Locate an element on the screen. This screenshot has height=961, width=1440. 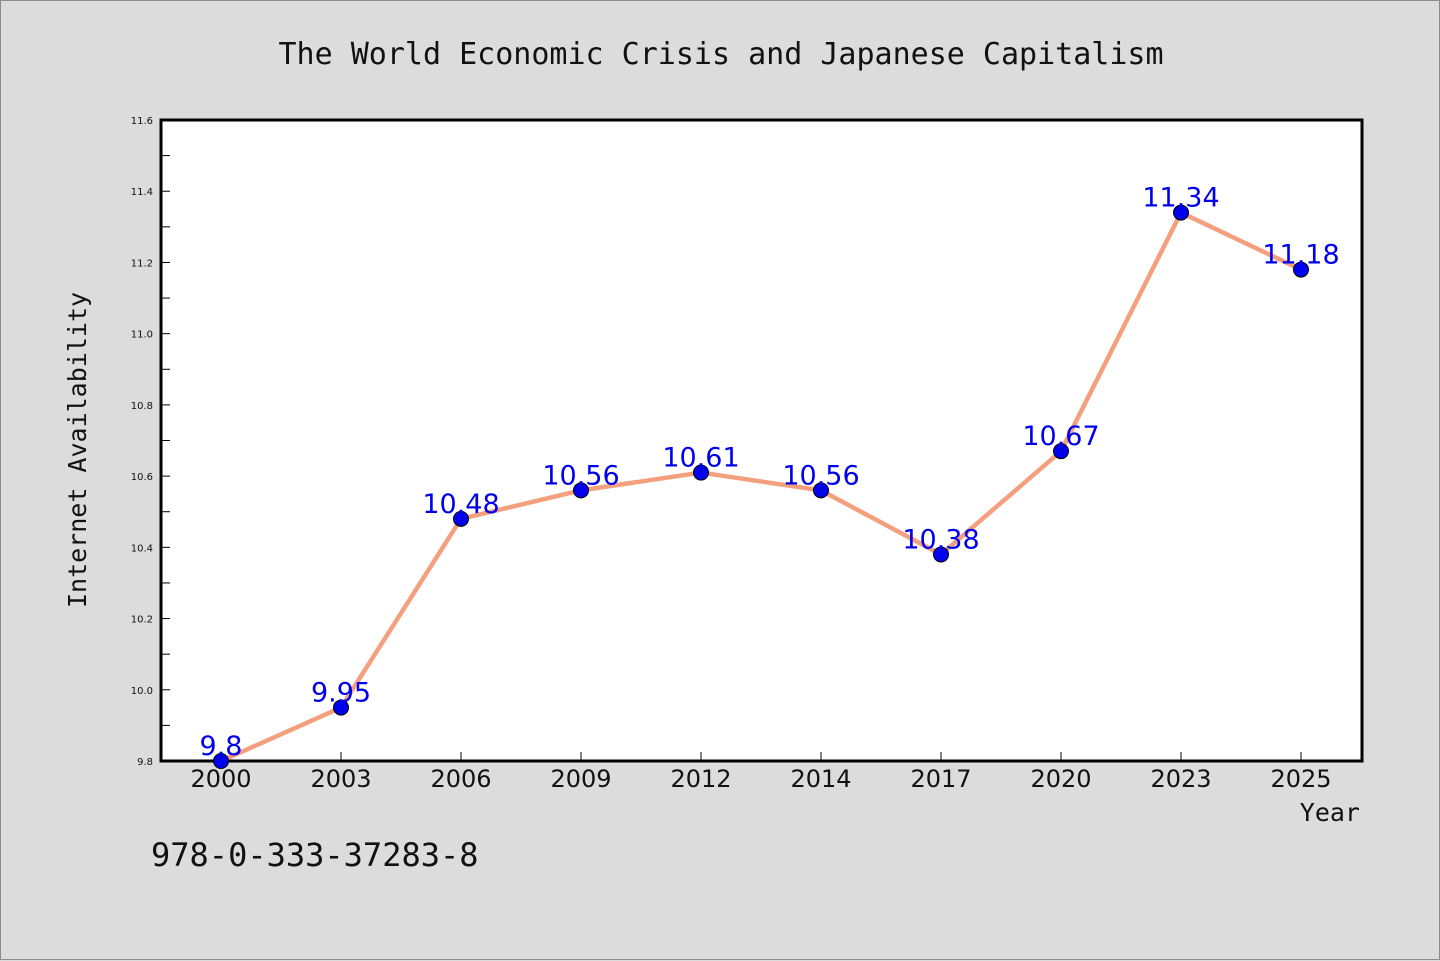
data-label: 11.18 is located at coordinates (1300, 255).